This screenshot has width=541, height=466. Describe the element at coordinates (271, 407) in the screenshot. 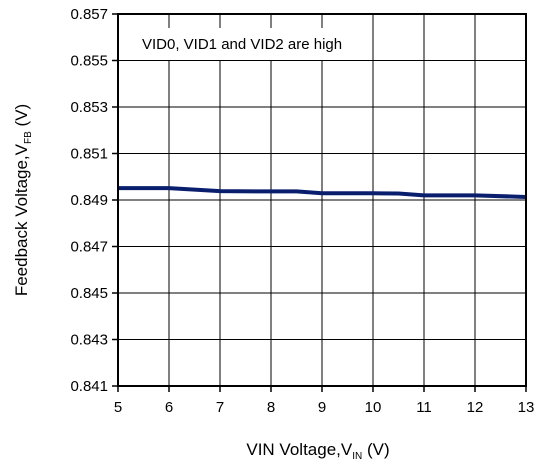

I see `x-tick-label: 8` at that location.